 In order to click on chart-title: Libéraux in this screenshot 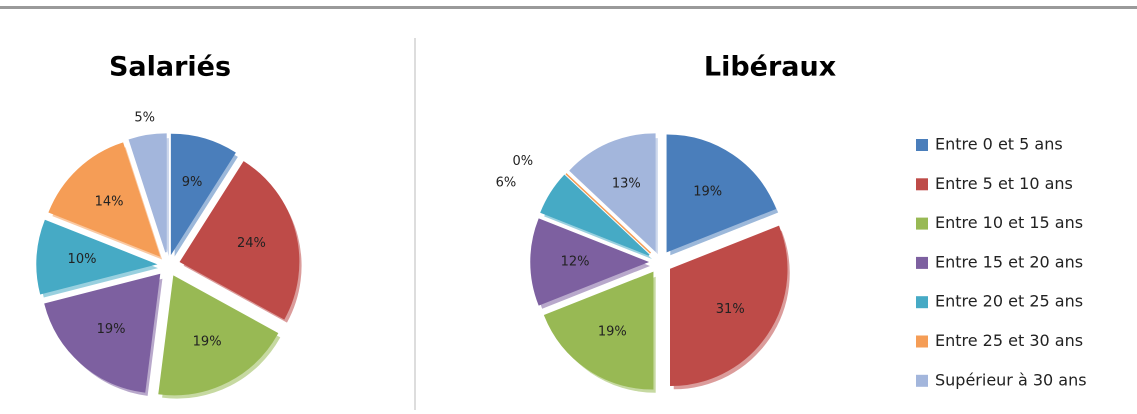, I will do `click(770, 67)`.